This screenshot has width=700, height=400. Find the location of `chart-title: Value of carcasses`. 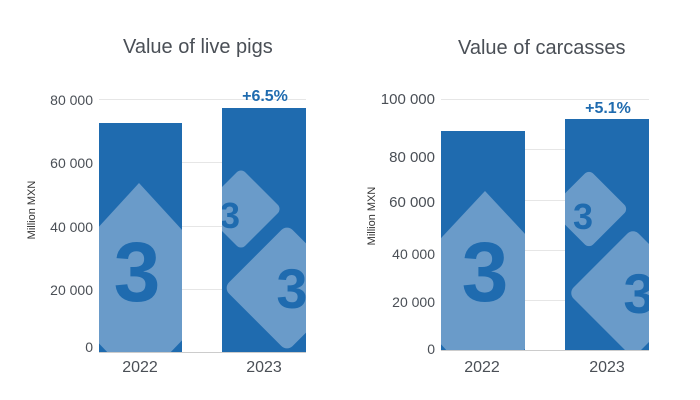

chart-title: Value of carcasses is located at coordinates (542, 48).